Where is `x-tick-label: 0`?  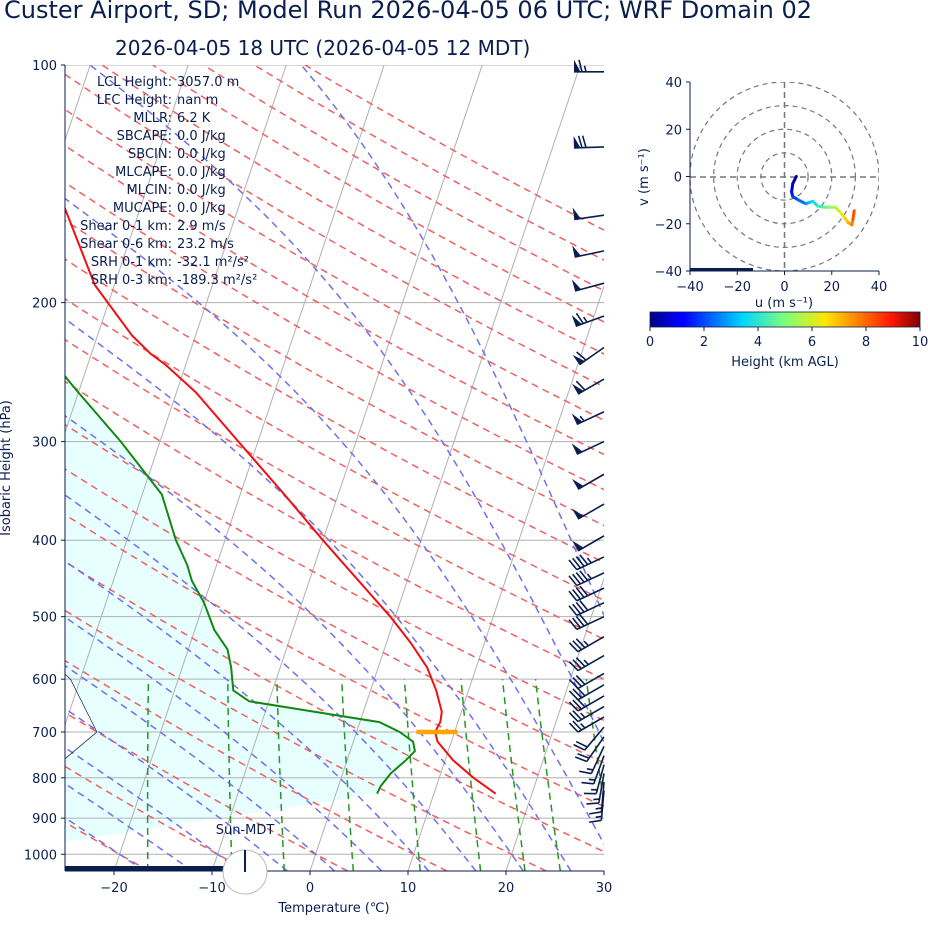
x-tick-label: 0 is located at coordinates (310, 888).